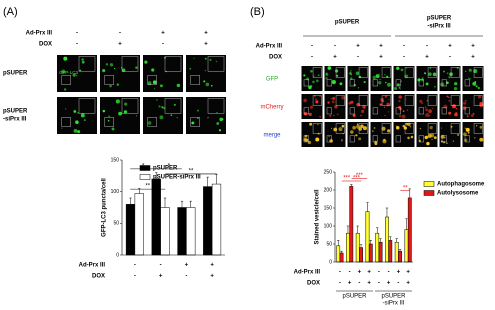 This screenshot has height=310, width=495. I want to click on legend-swatch, so click(429, 193).